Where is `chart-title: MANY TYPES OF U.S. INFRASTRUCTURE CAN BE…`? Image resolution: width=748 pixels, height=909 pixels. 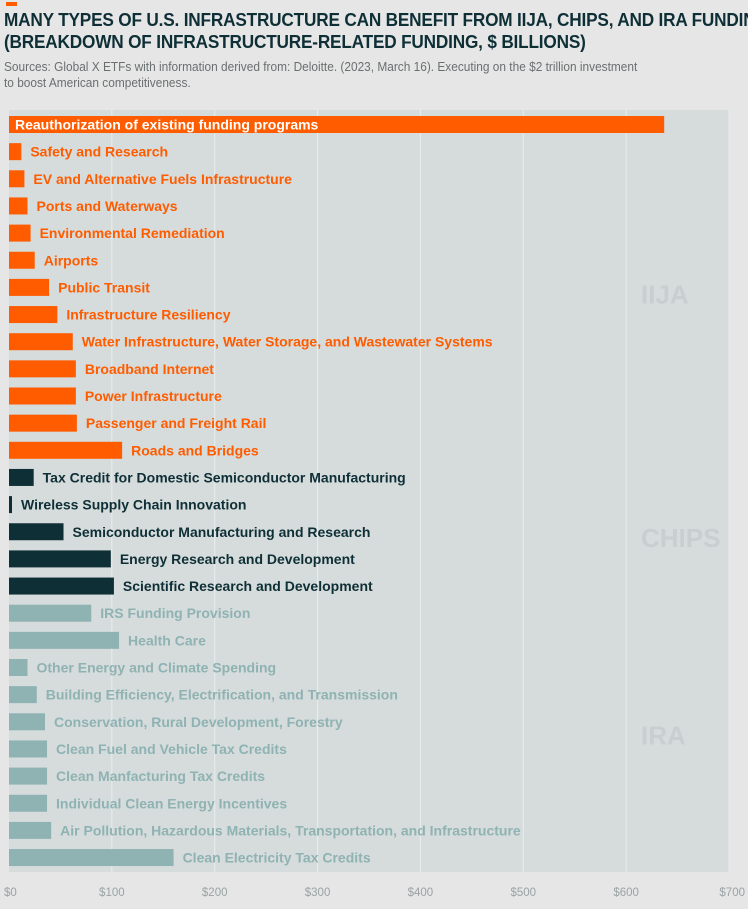
chart-title: MANY TYPES OF U.S. INFRASTRUCTURE CAN BE… is located at coordinates (376, 31).